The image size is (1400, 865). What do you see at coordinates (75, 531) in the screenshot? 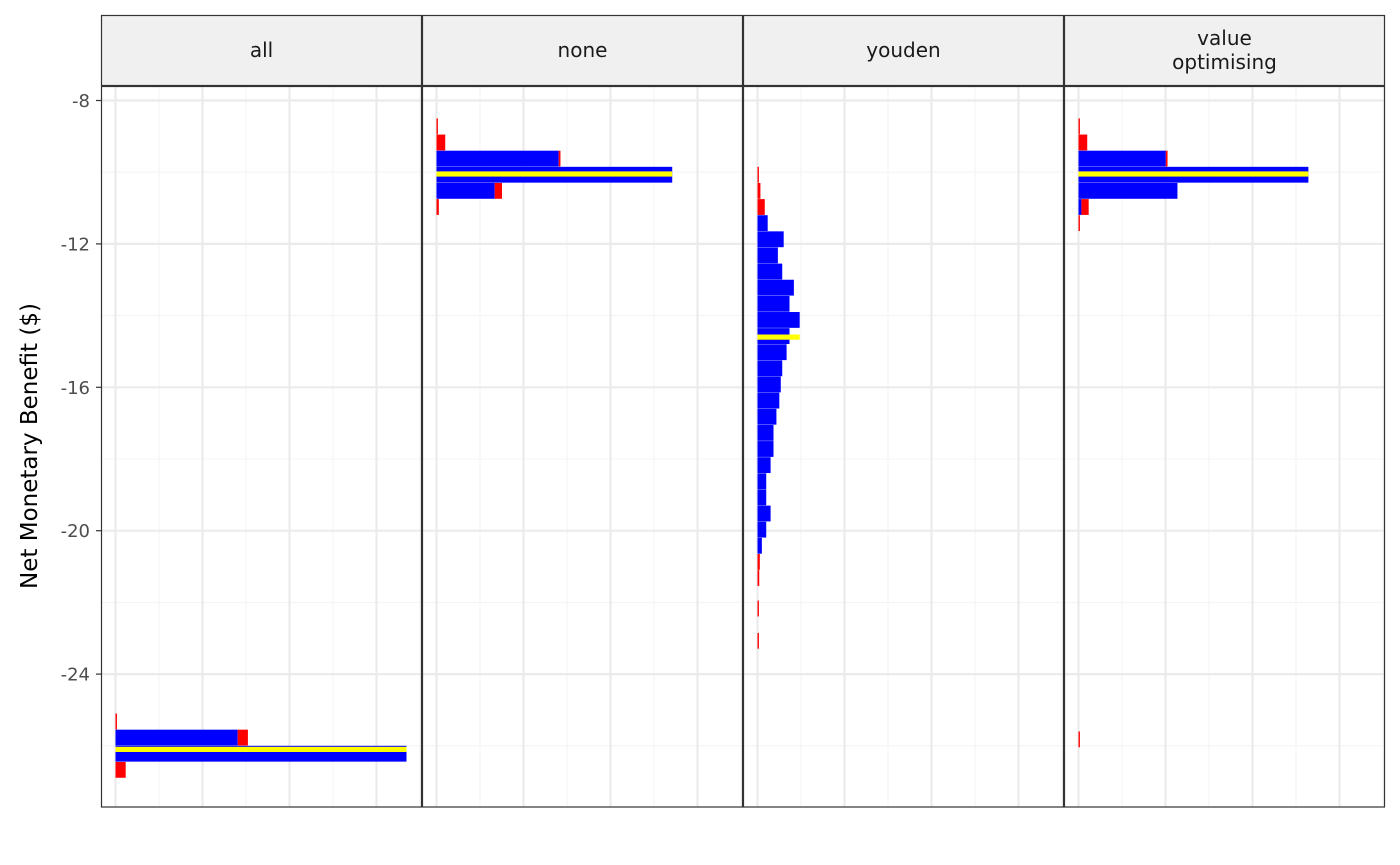
I see `y-axis-tick-label: -20` at bounding box center [75, 531].